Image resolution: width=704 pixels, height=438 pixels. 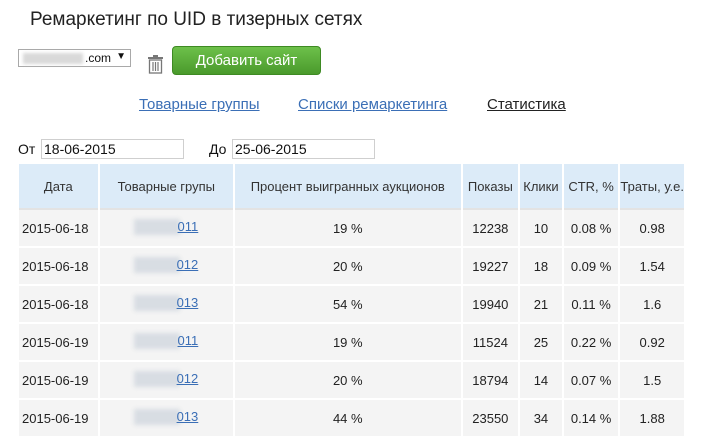 I want to click on cell-shows: 12238, so click(x=491, y=228).